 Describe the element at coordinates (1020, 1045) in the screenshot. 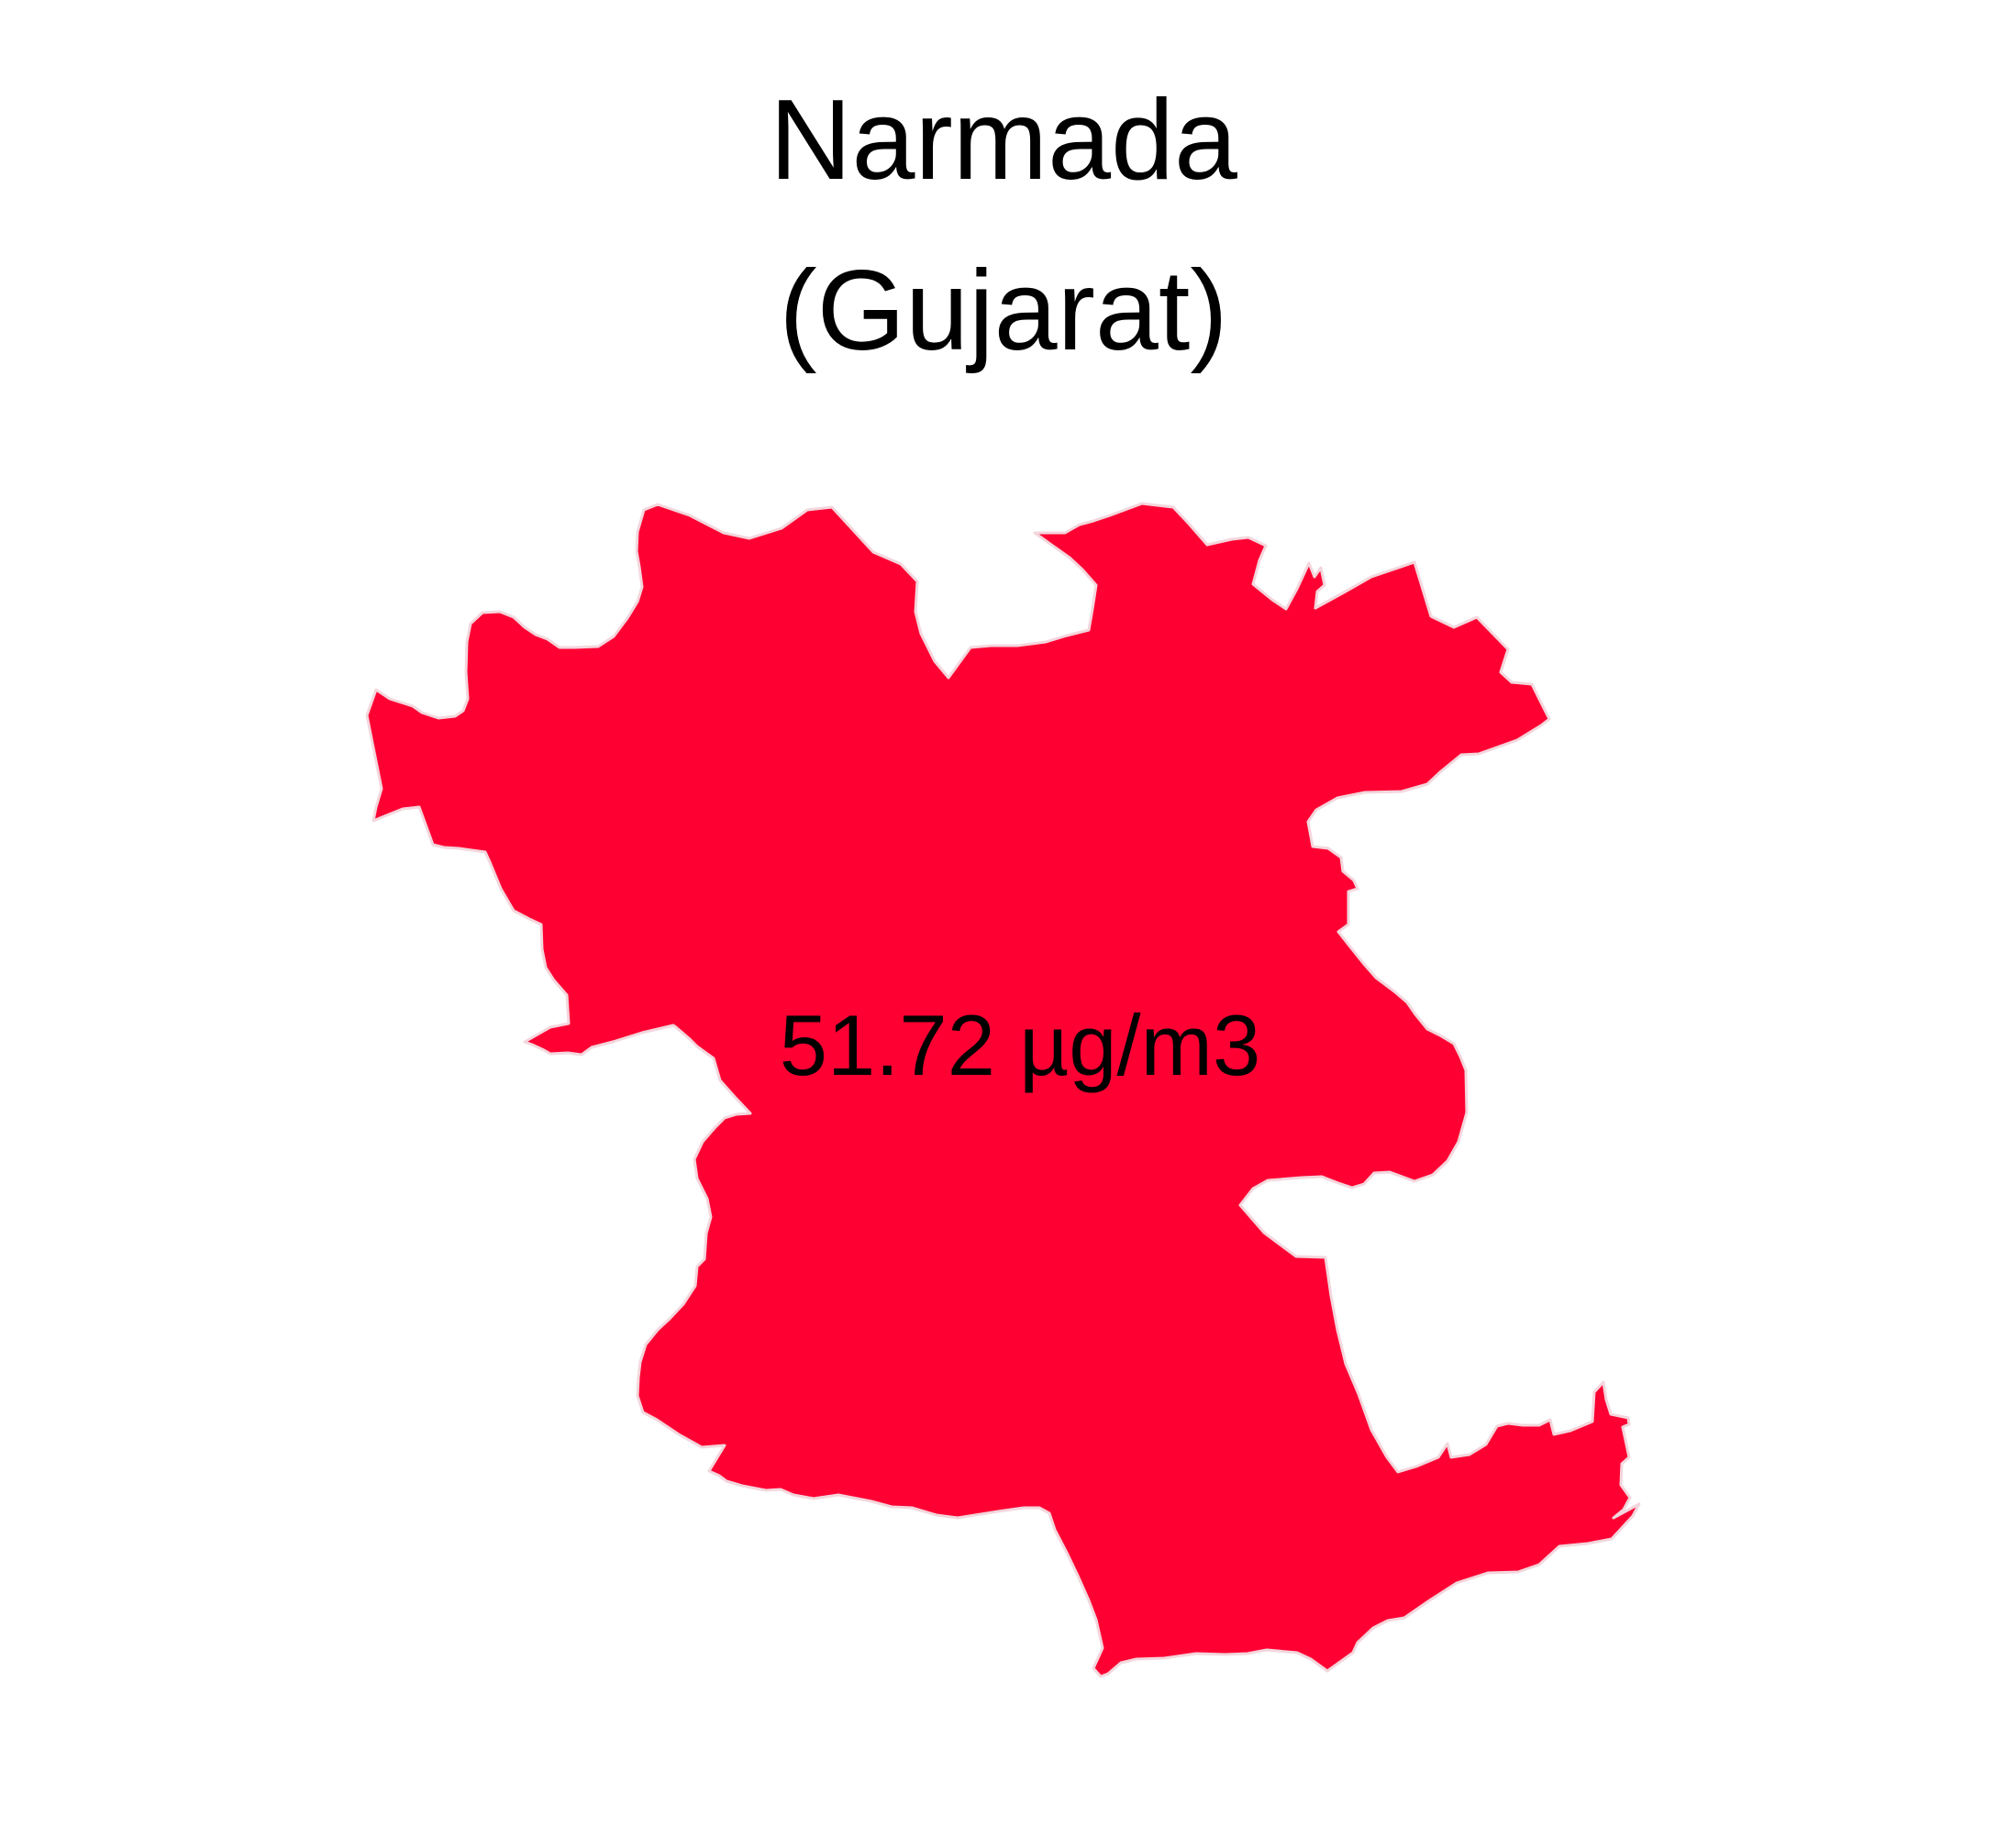

I see `pollution-value-label: 51.72 µg/m3` at that location.